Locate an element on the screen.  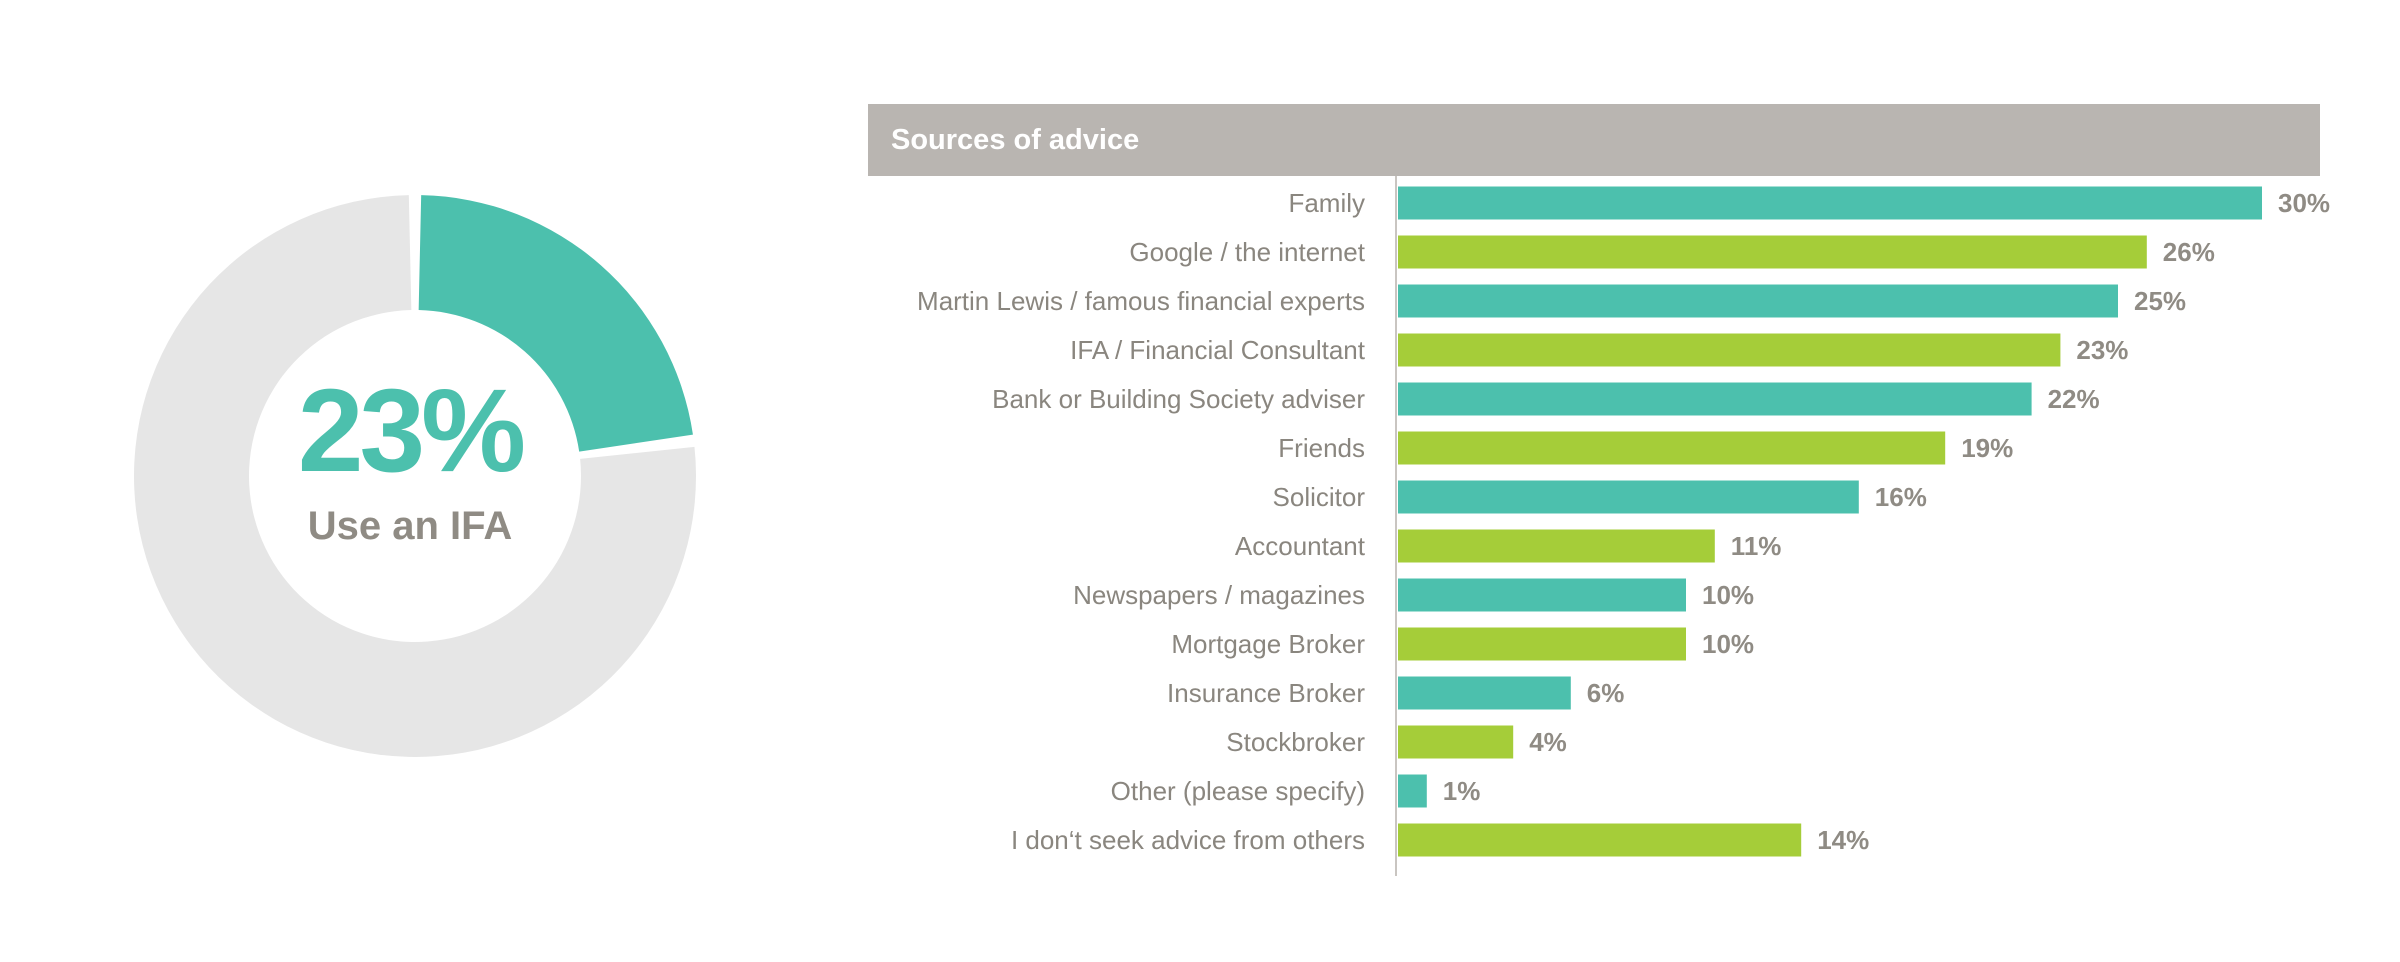
value-label: 1% is located at coordinates (1462, 791).